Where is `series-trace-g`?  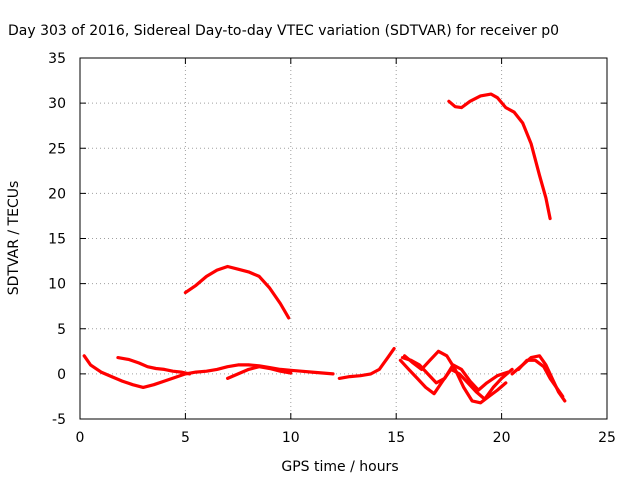
series-trace-g is located at coordinates (455, 374).